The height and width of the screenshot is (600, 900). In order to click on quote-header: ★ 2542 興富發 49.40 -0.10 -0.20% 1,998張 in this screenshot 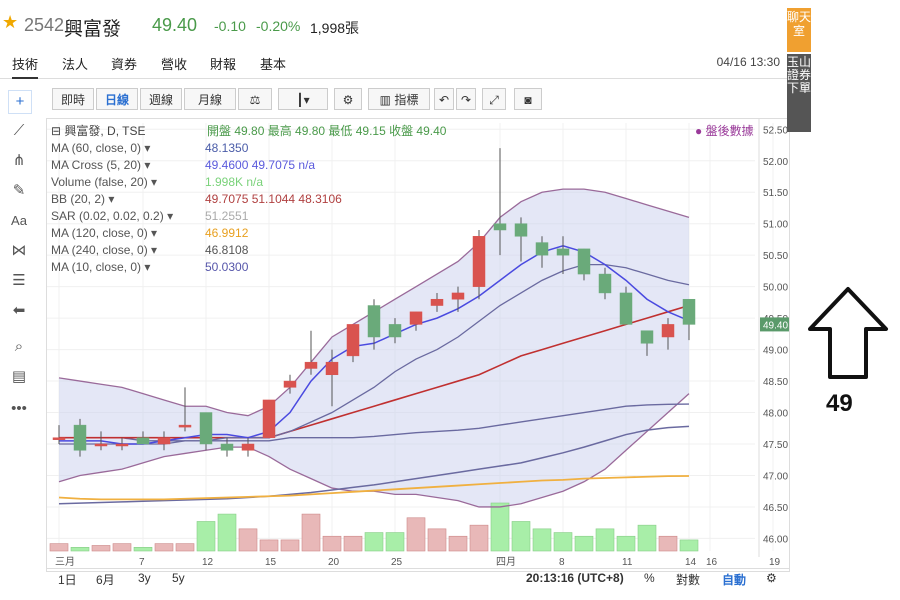, I will do `click(390, 25)`.